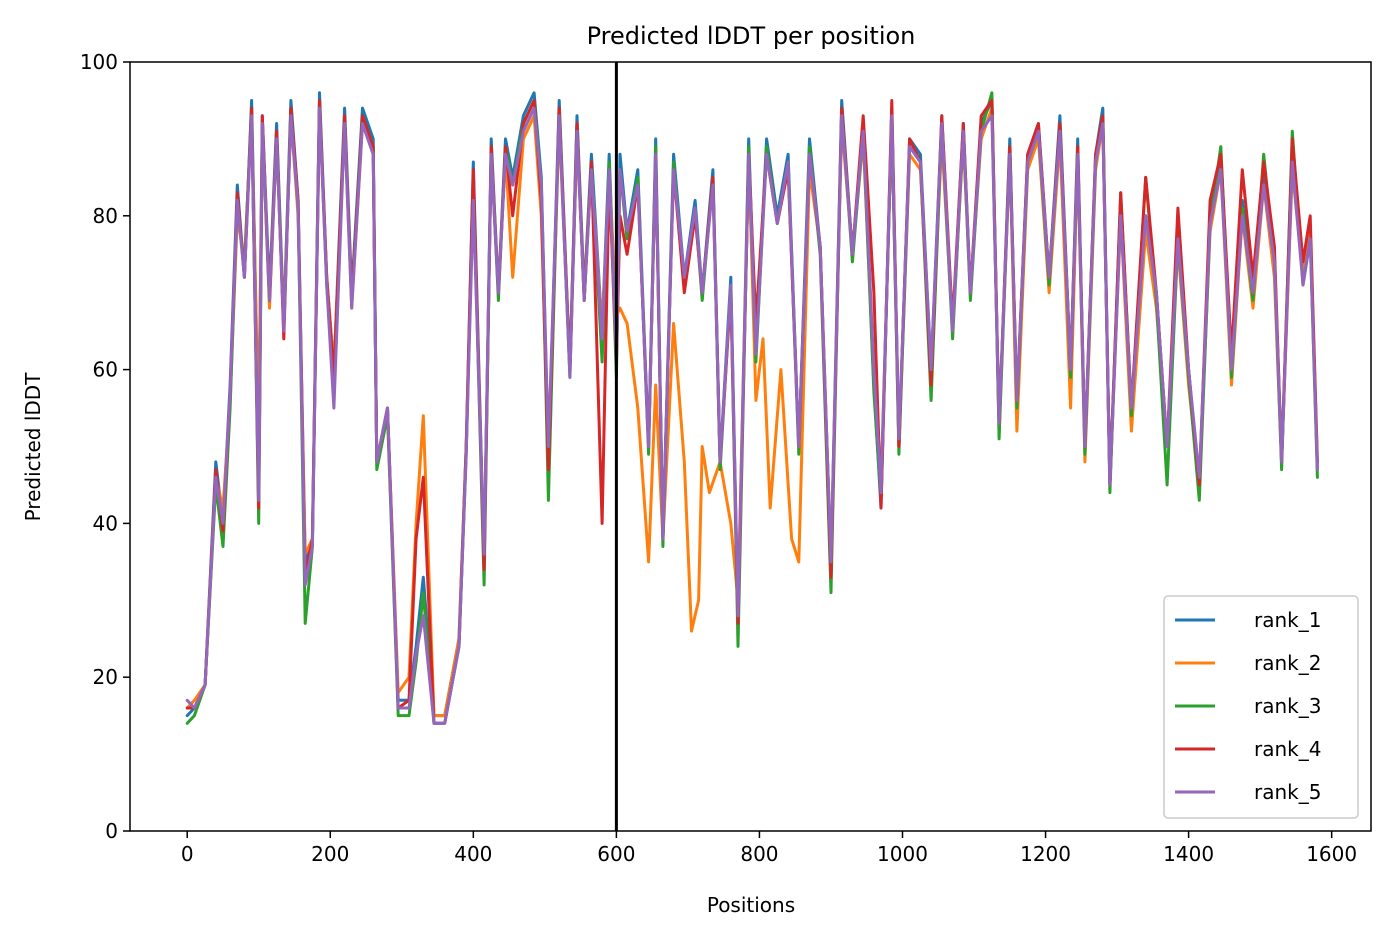 The height and width of the screenshot is (939, 1391). I want to click on x-axis-ticks: 0 200 400 600 800 1000 1200 1400 1600, so click(769, 848).